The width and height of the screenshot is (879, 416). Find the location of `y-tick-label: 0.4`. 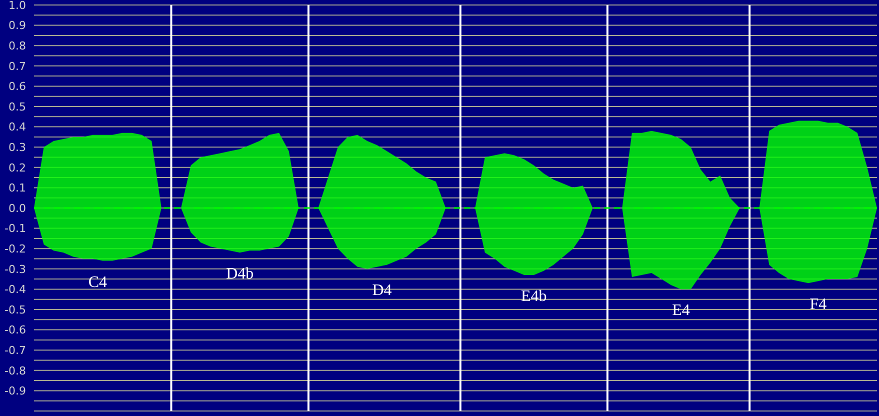

y-tick-label: 0.4 is located at coordinates (17, 127).